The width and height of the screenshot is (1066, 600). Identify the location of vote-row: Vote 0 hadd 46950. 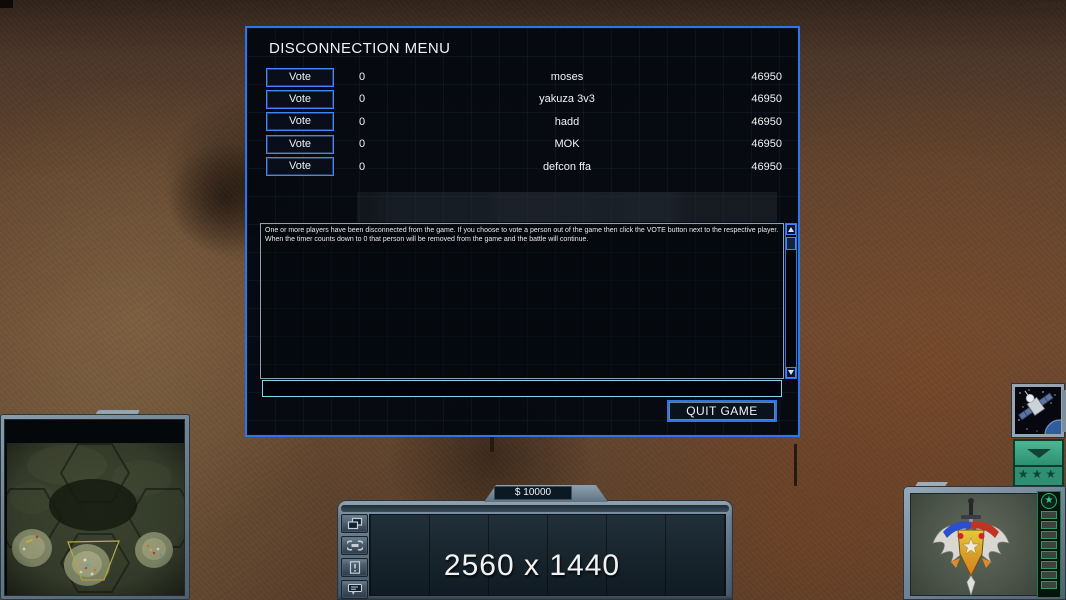
(522, 122).